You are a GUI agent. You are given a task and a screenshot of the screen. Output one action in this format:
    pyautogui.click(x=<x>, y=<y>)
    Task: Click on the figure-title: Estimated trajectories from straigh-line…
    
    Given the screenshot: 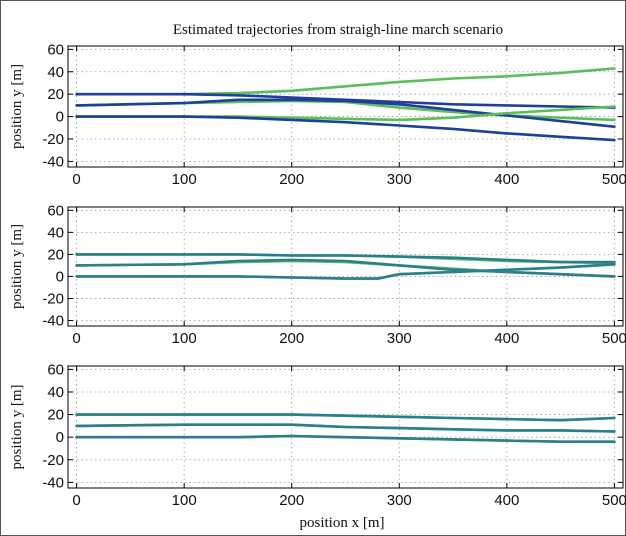 What is the action you would take?
    pyautogui.click(x=338, y=30)
    